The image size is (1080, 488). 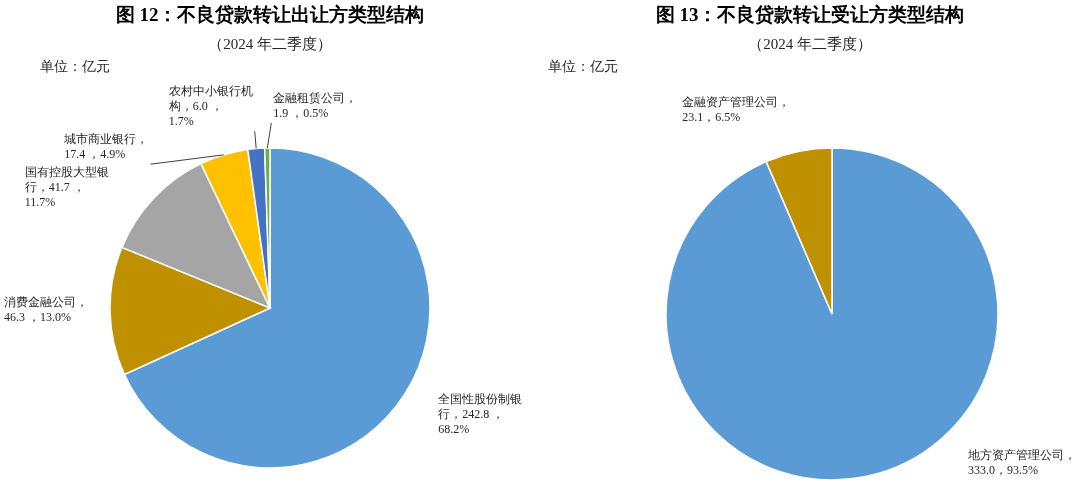 I want to click on slice-label: 国有控股大型银行，41.7 ，11.7%, so click(x=66, y=187).